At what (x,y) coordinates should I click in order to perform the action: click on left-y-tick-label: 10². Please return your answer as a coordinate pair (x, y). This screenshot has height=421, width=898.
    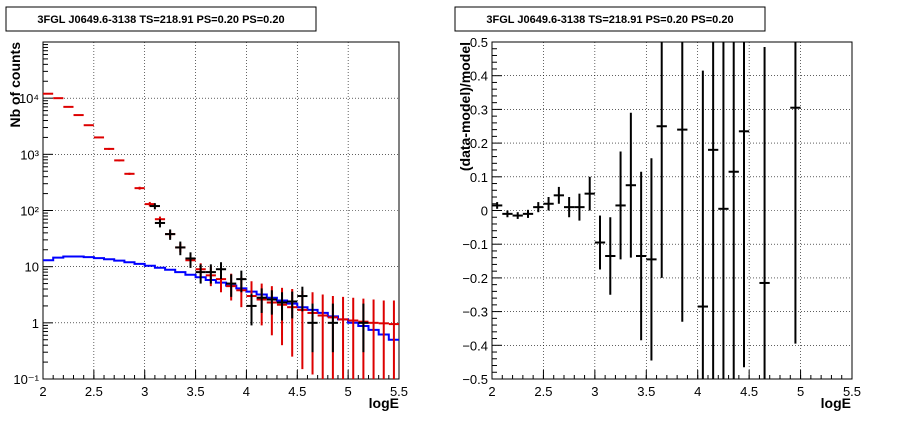
    Looking at the image, I should click on (29, 211).